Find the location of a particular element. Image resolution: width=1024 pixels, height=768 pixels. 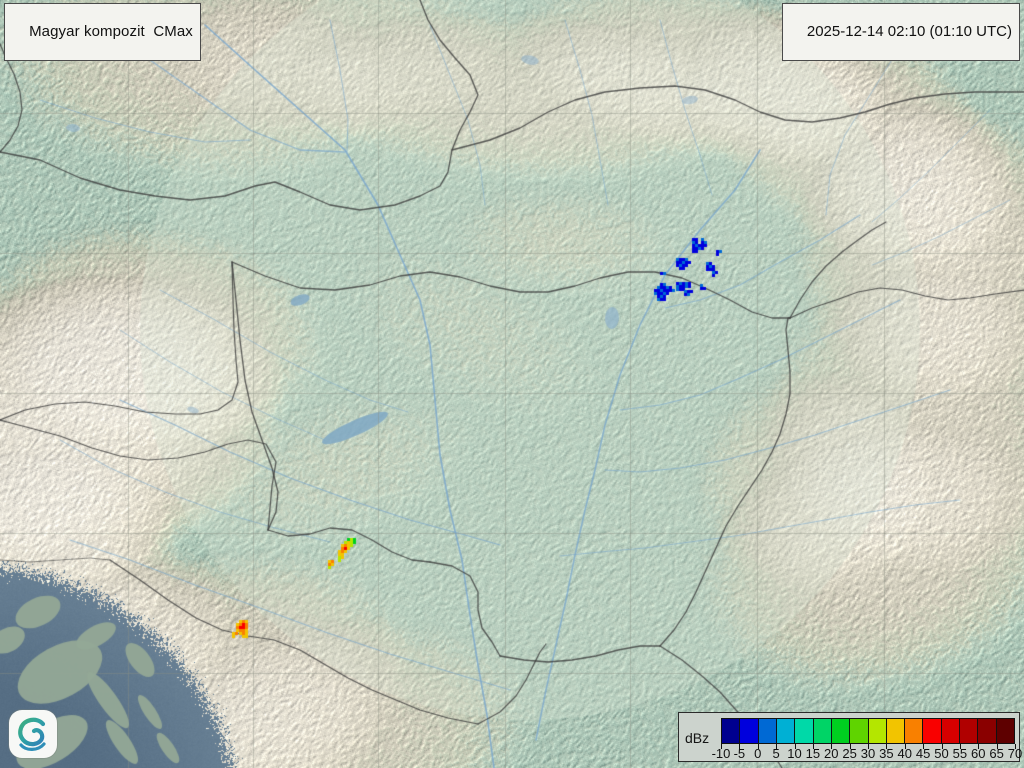

dbz-tick-label-6: 20 is located at coordinates (831, 753).